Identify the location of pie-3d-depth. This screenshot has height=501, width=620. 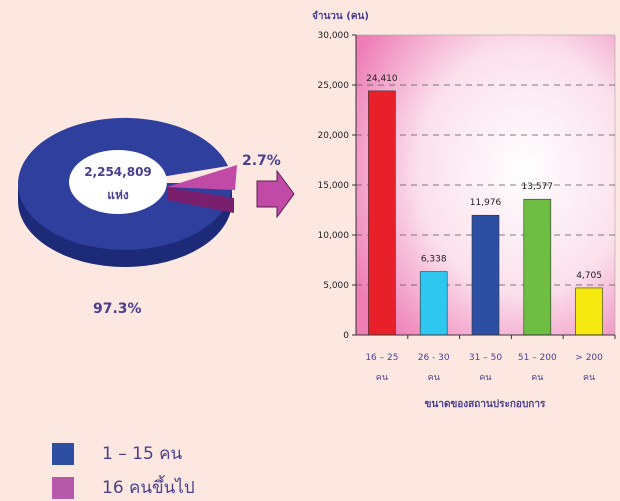
(125, 225).